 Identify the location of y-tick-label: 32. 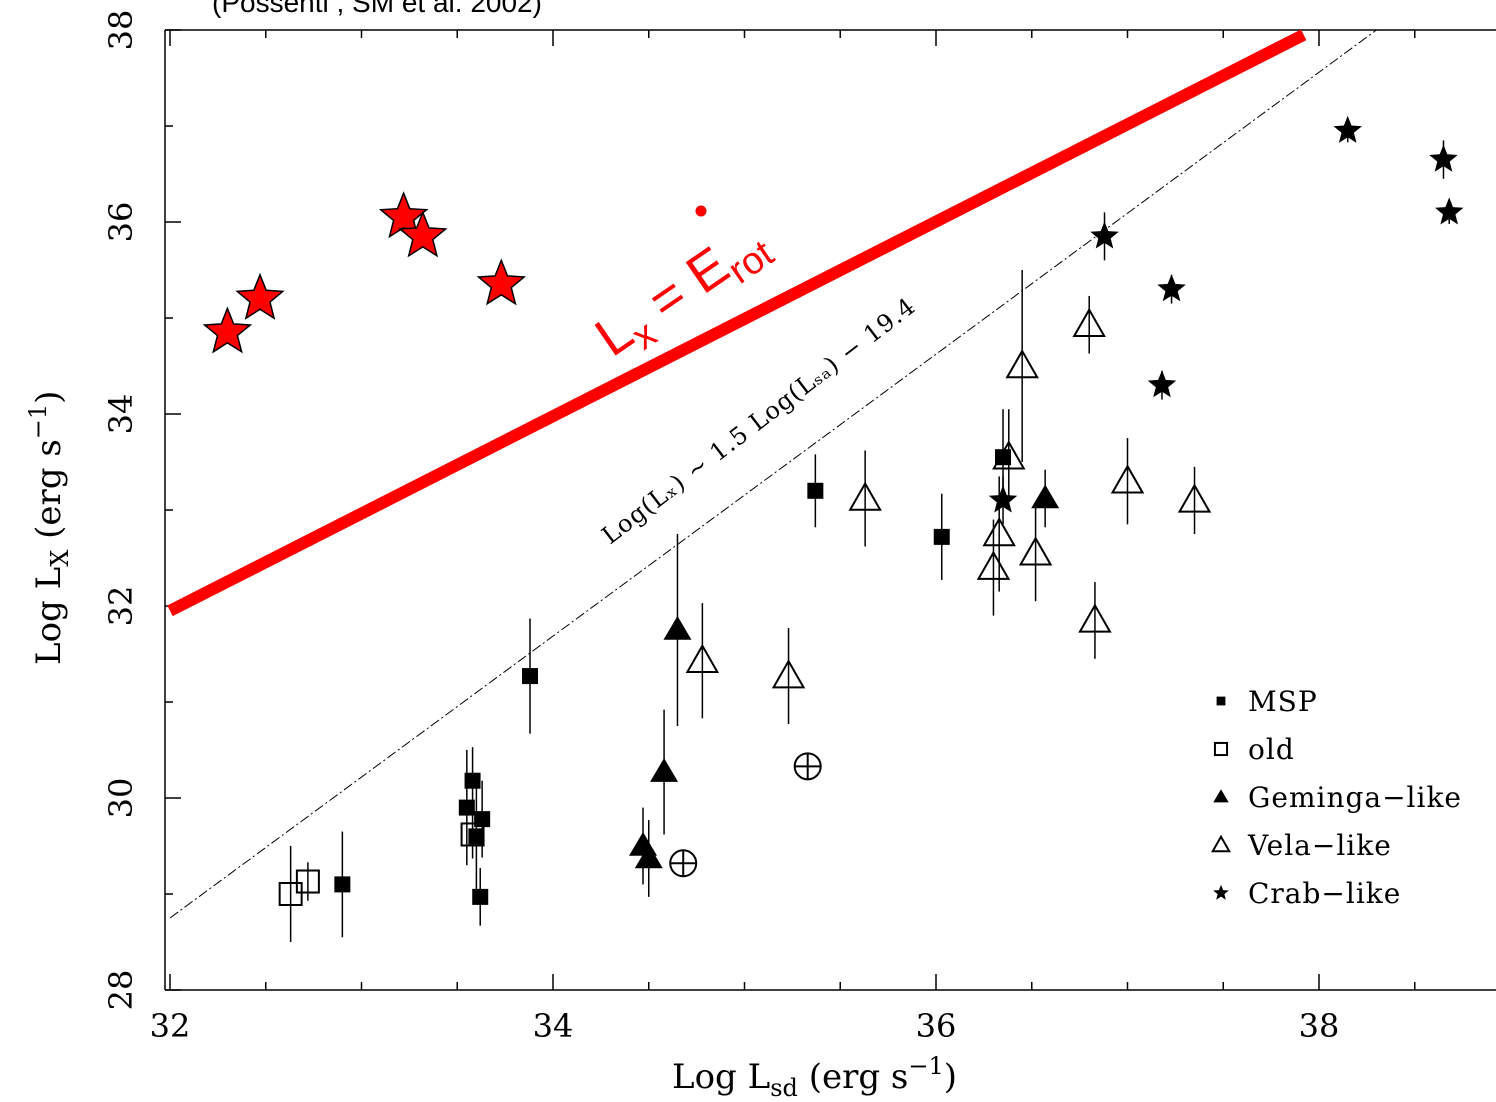
(121, 606).